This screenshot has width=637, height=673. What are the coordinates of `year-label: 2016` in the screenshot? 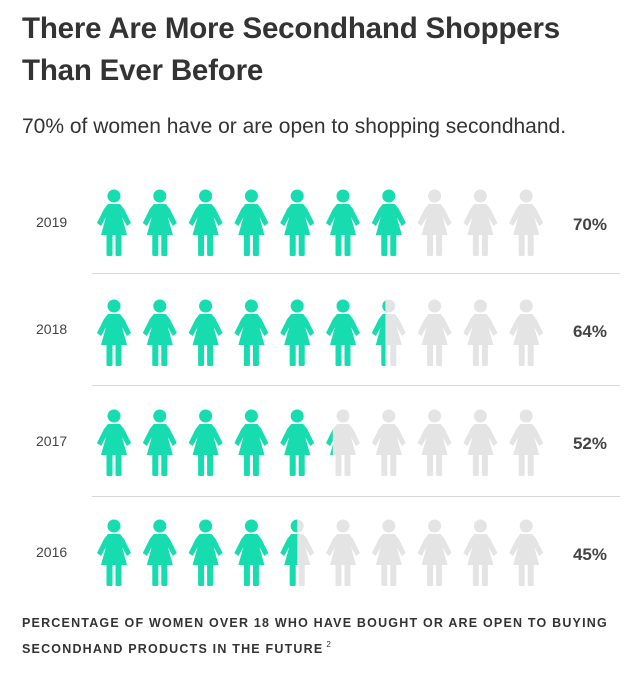 It's located at (52, 552).